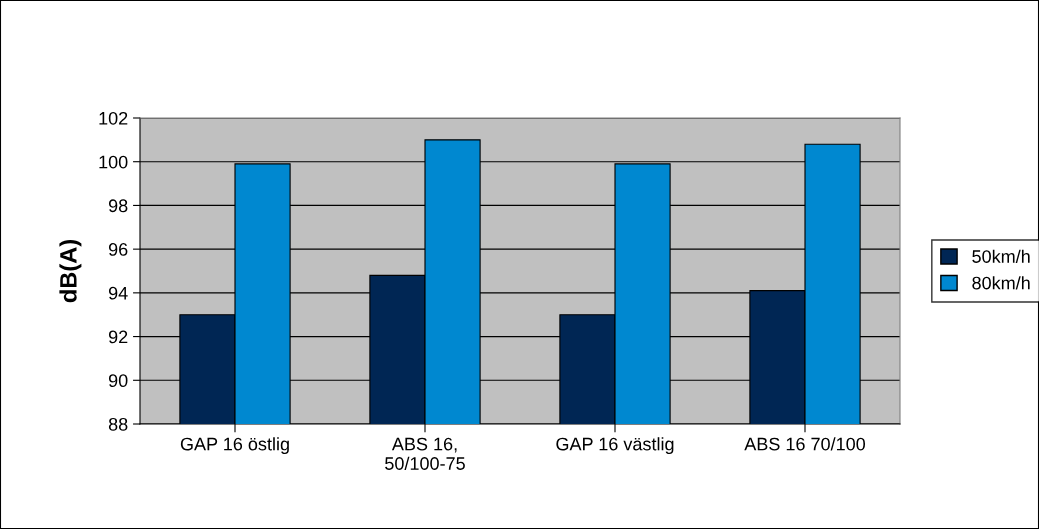  I want to click on y-tick-label: 94, so click(118, 293).